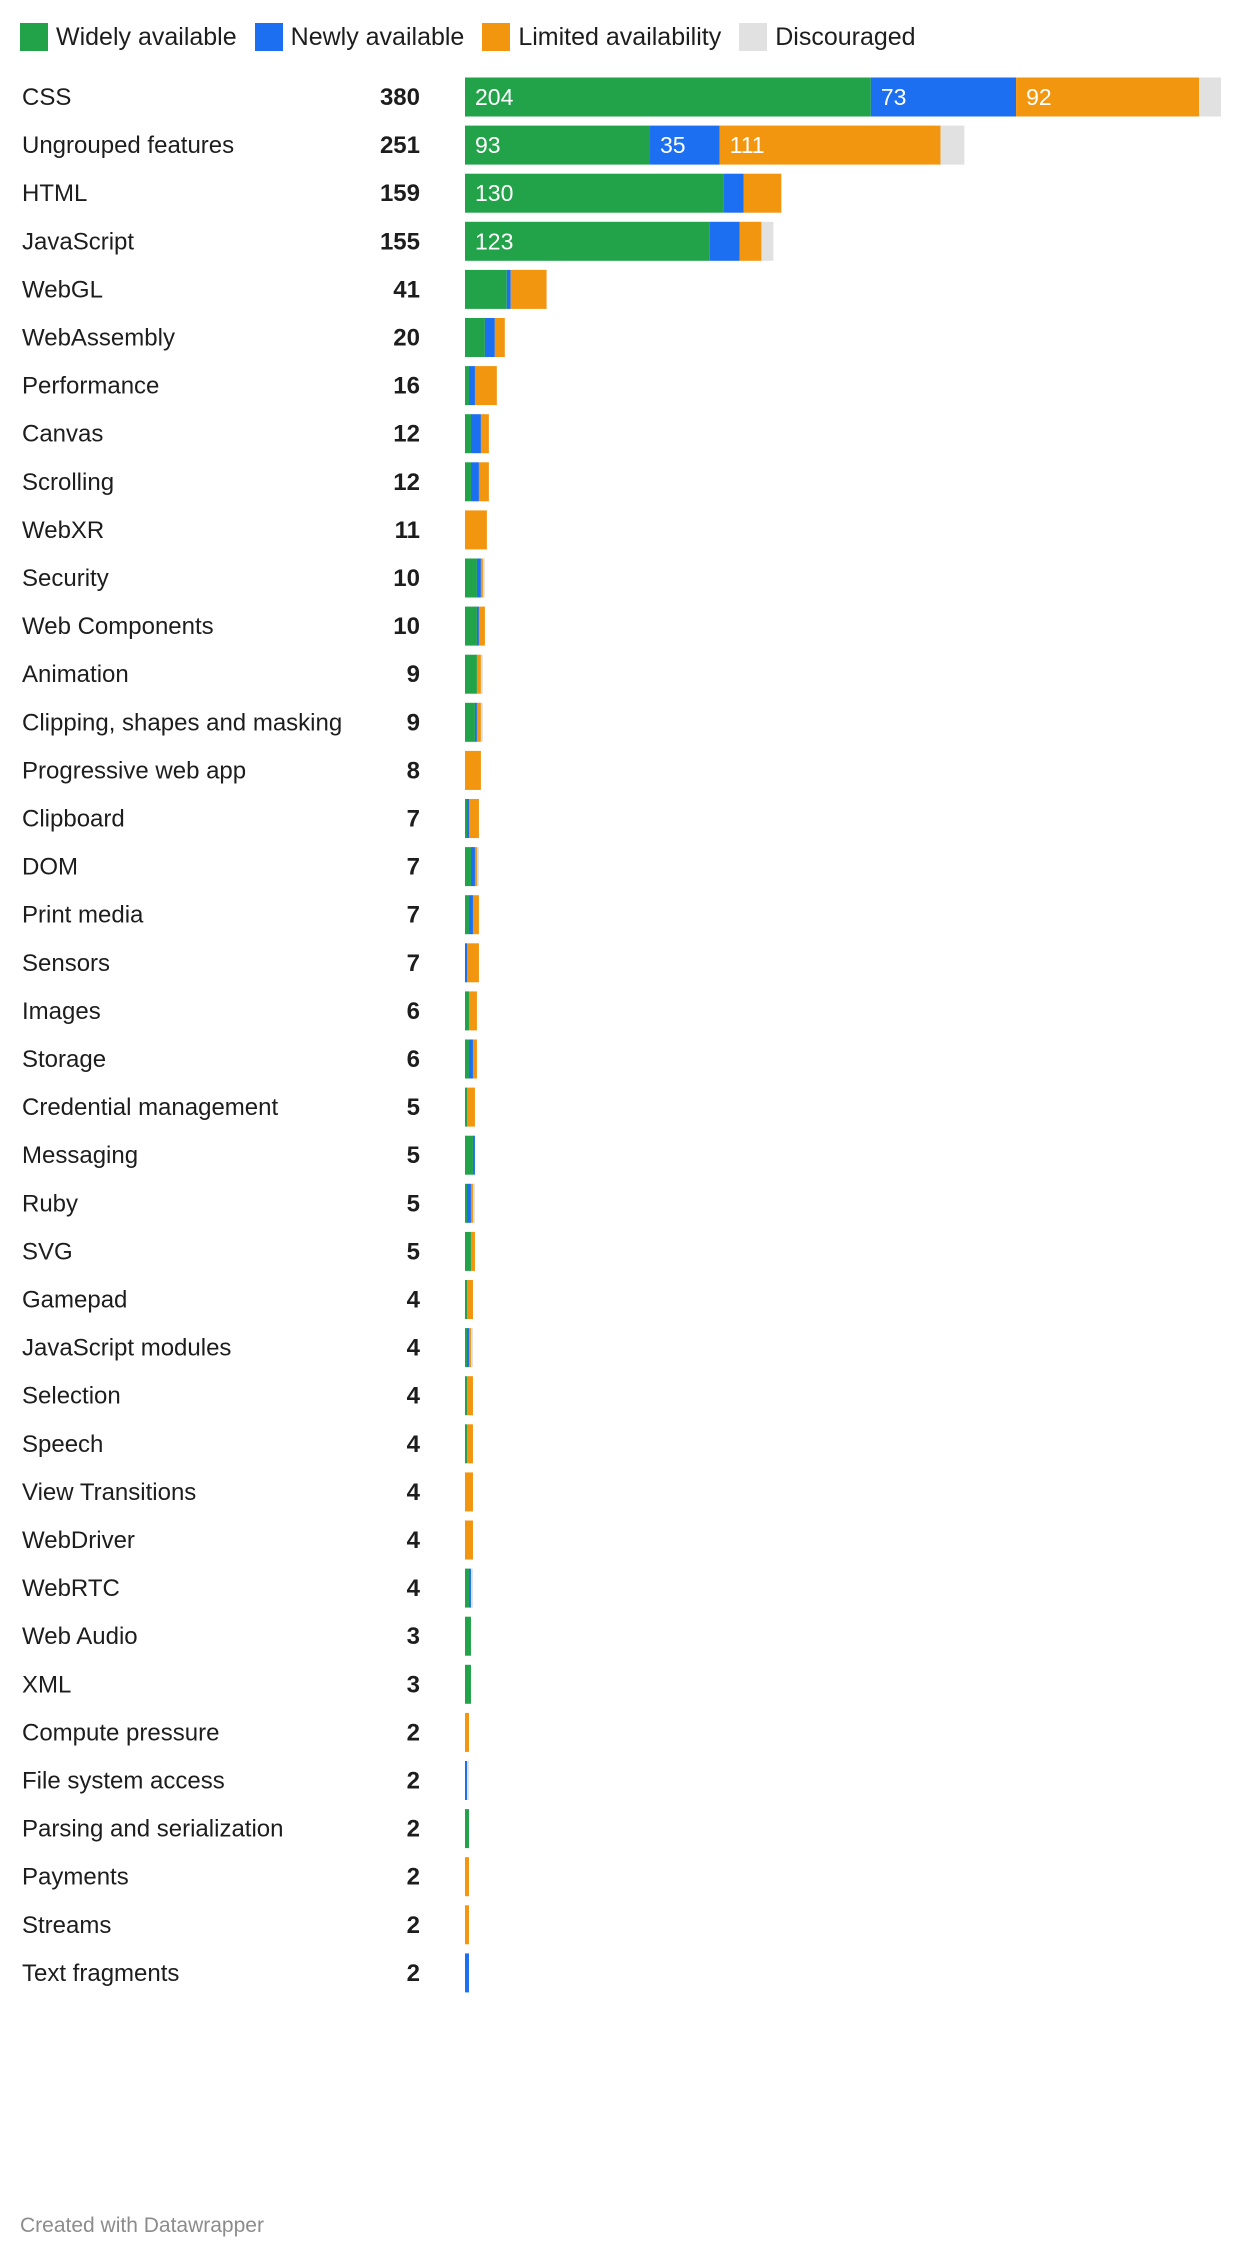 The width and height of the screenshot is (1240, 2260). Describe the element at coordinates (128, 37) in the screenshot. I see `legend-item-widely: Widely available` at that location.